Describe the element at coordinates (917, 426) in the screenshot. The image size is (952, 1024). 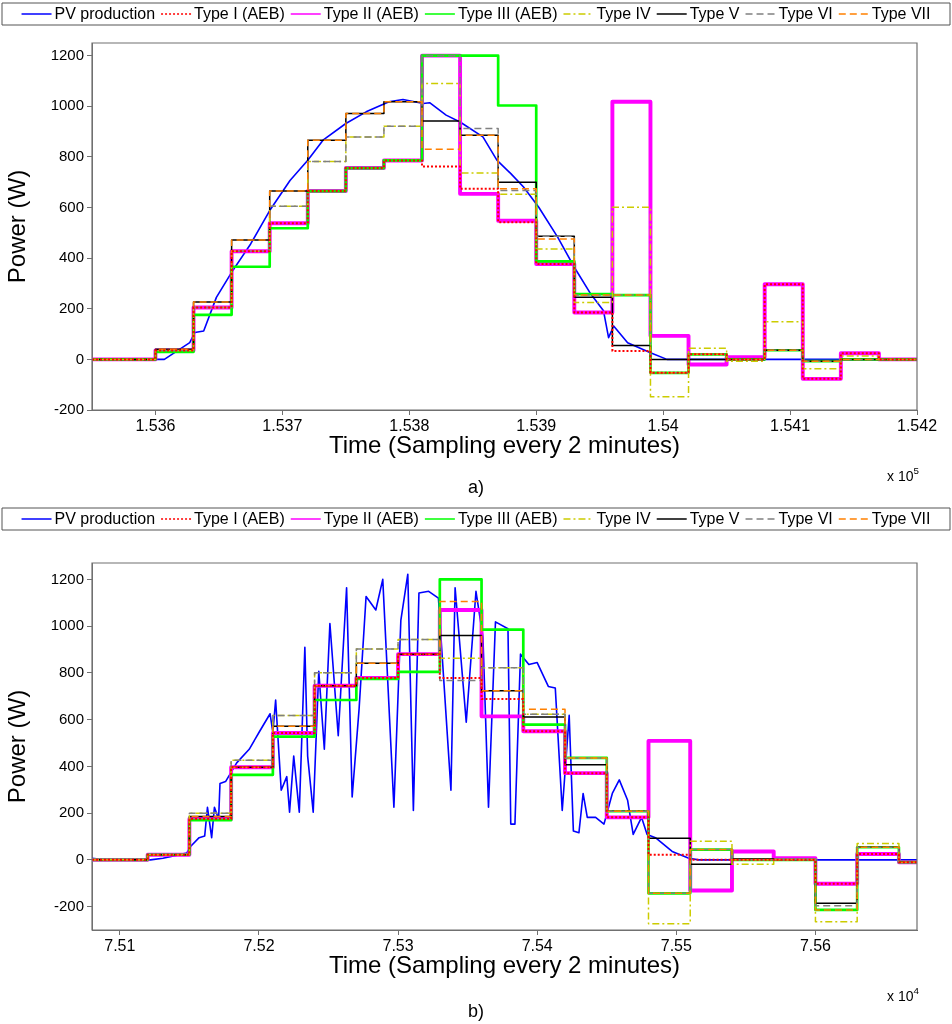
I see `x-tick-label: 1.542` at that location.